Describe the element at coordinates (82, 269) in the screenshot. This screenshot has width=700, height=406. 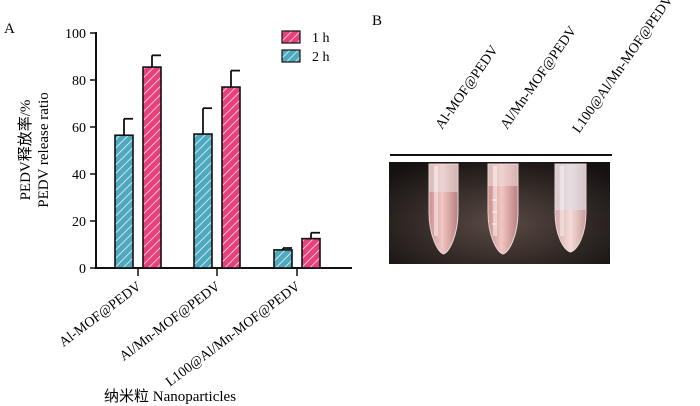
I see `y-tick-label: 0` at that location.